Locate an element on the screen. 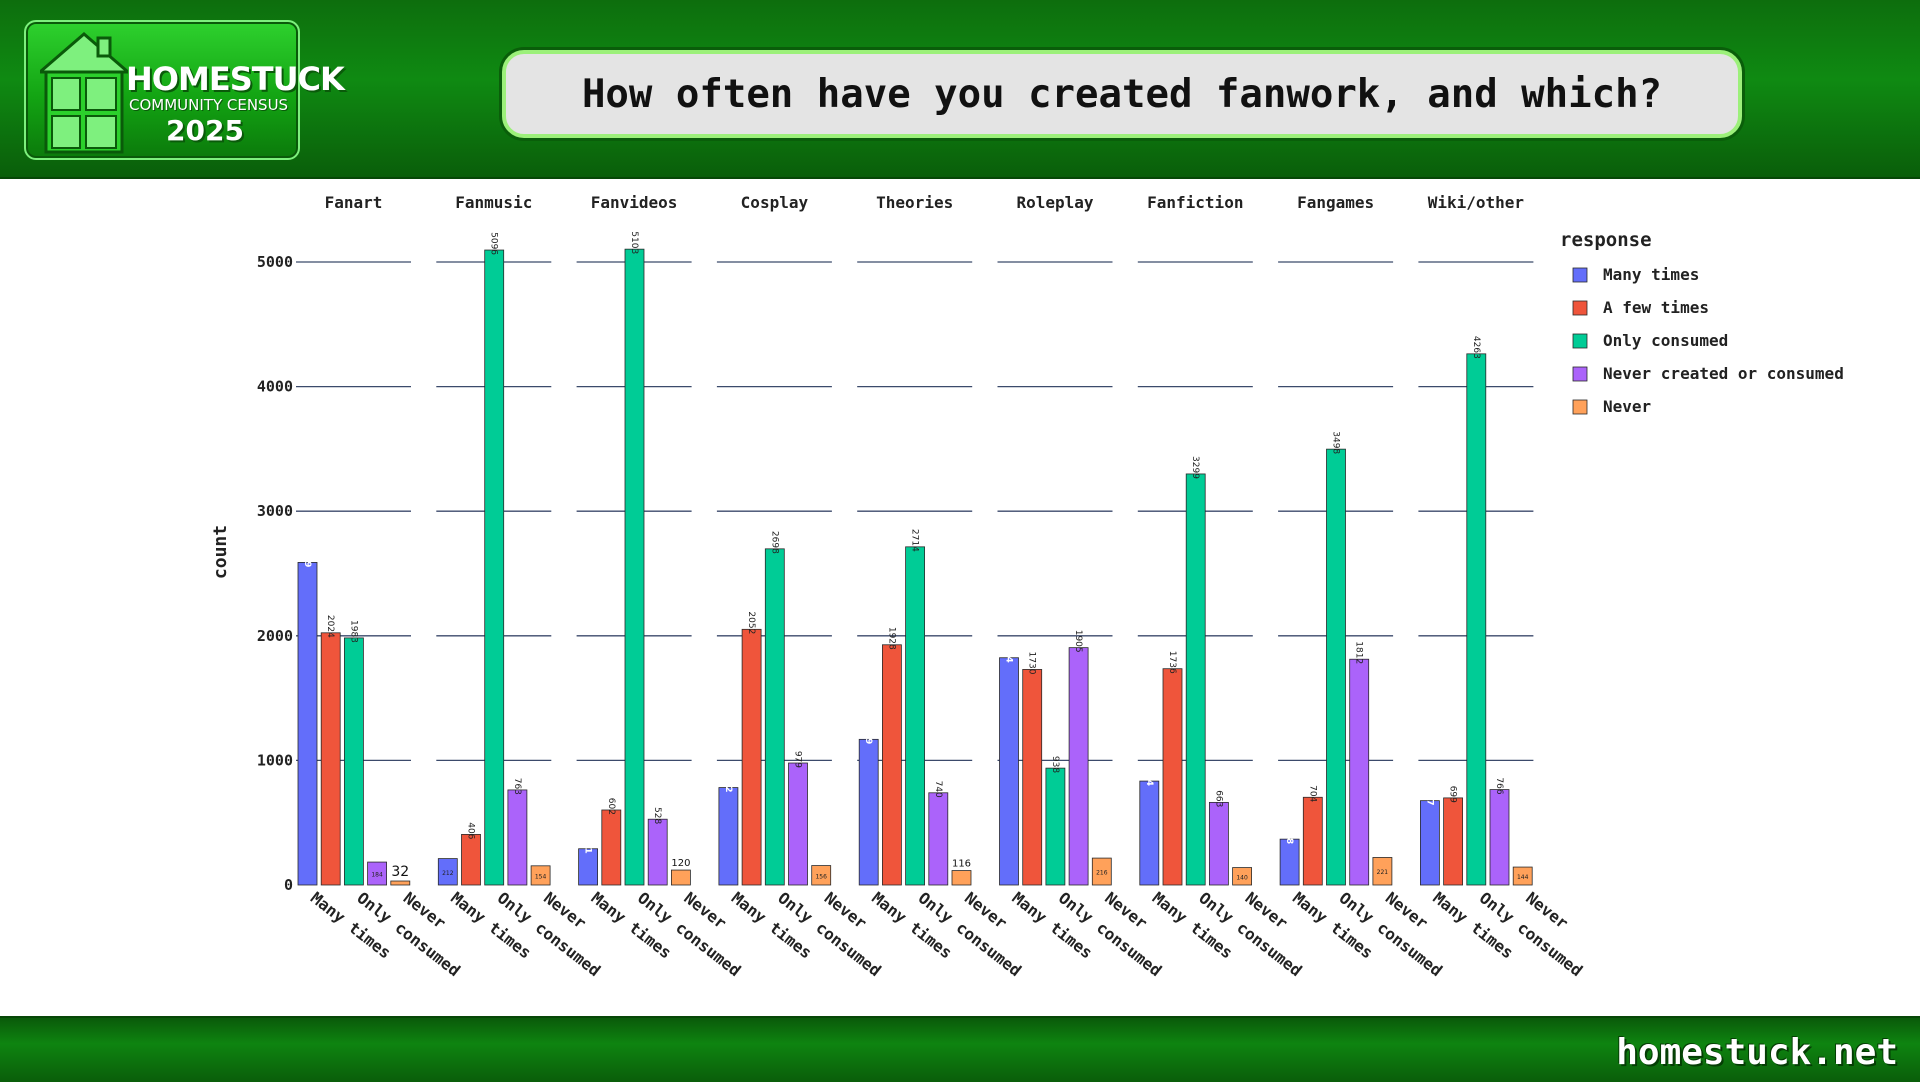 The height and width of the screenshot is (1082, 1920). y-tick-label: 4000 is located at coordinates (275, 387).